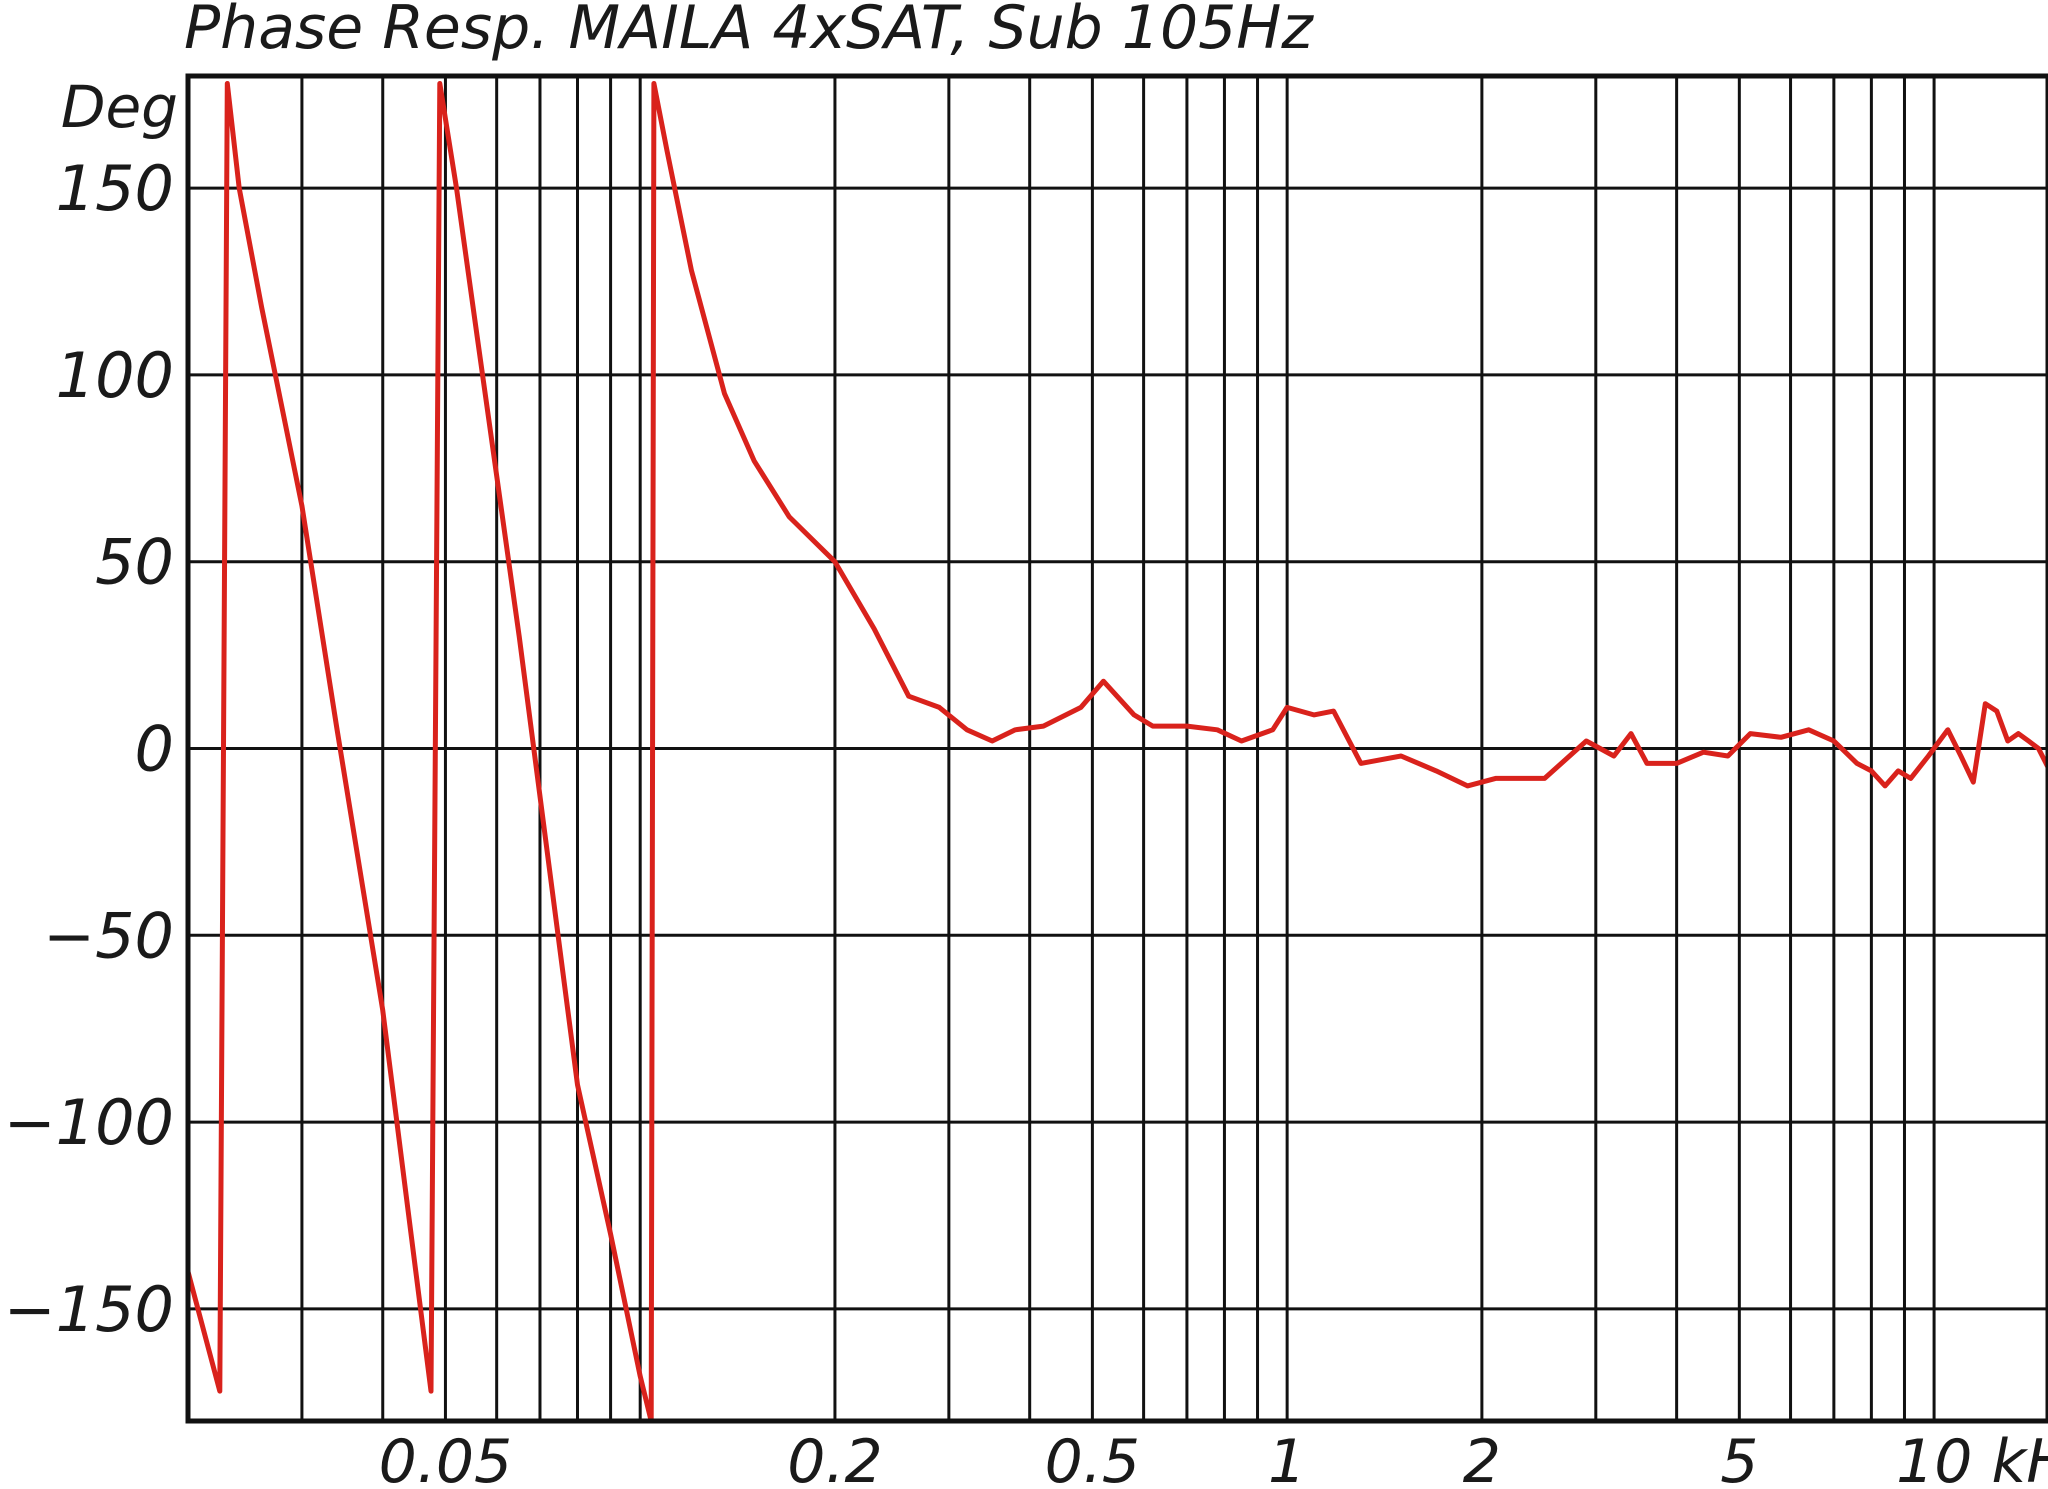 The height and width of the screenshot is (1489, 2048). I want to click on y-tick-label: 100, so click(115, 375).